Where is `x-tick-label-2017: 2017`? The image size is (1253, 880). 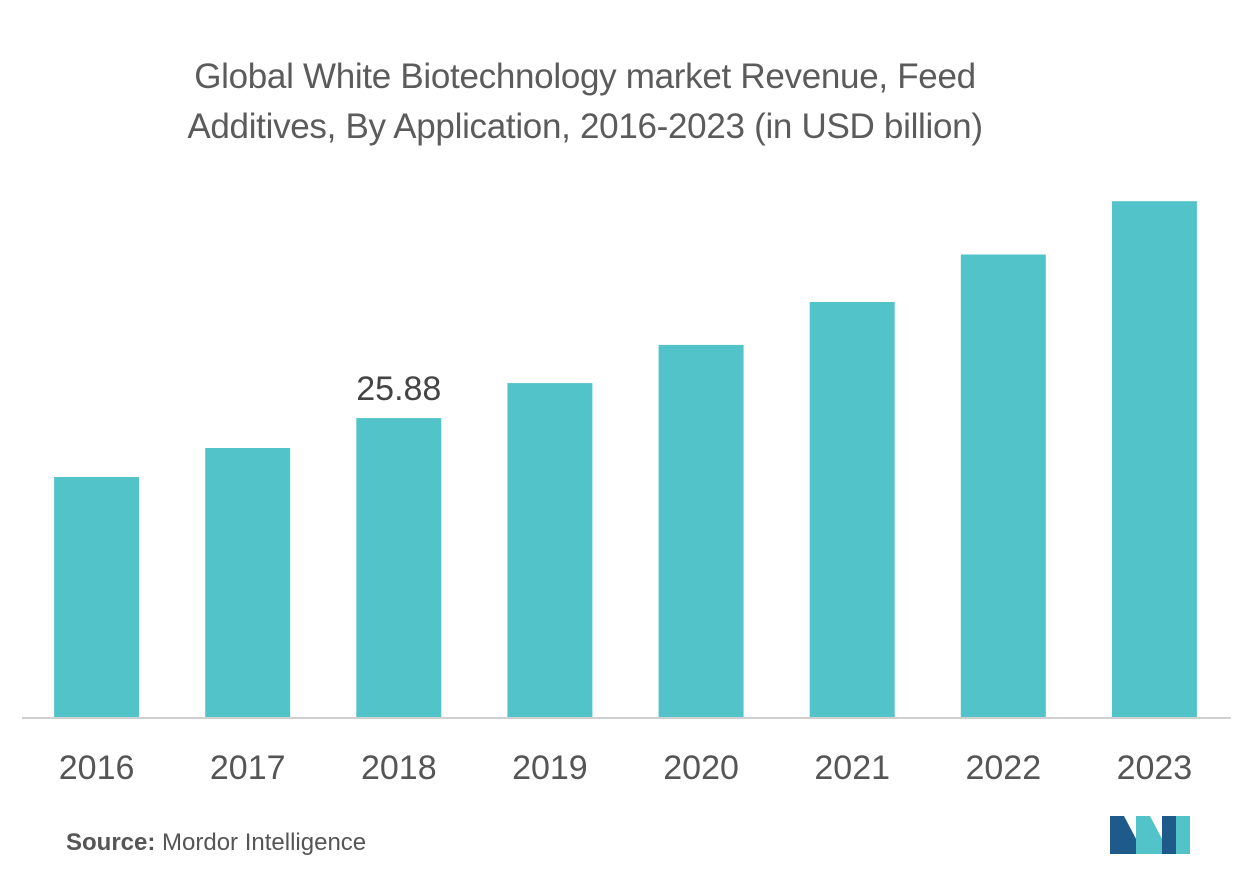 x-tick-label-2017: 2017 is located at coordinates (248, 768).